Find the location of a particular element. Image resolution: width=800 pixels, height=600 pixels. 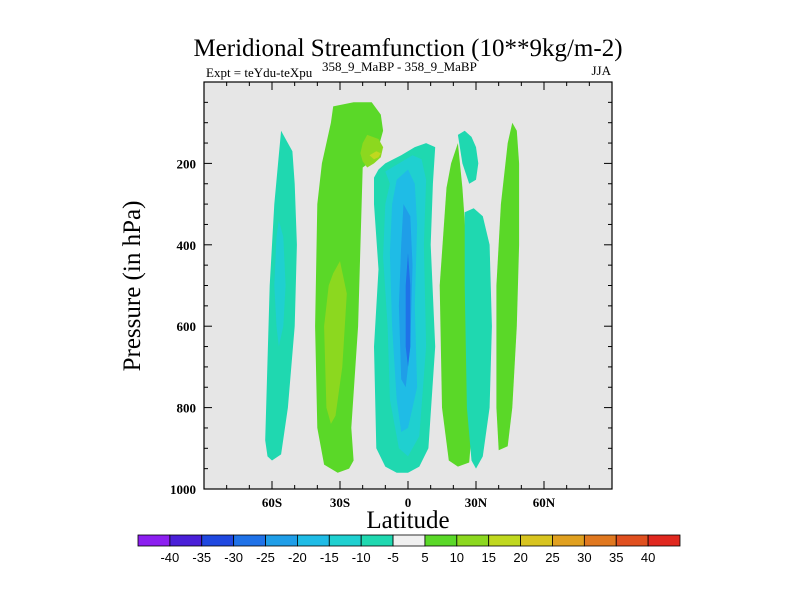

colorbar-label: 25 is located at coordinates (552, 557).